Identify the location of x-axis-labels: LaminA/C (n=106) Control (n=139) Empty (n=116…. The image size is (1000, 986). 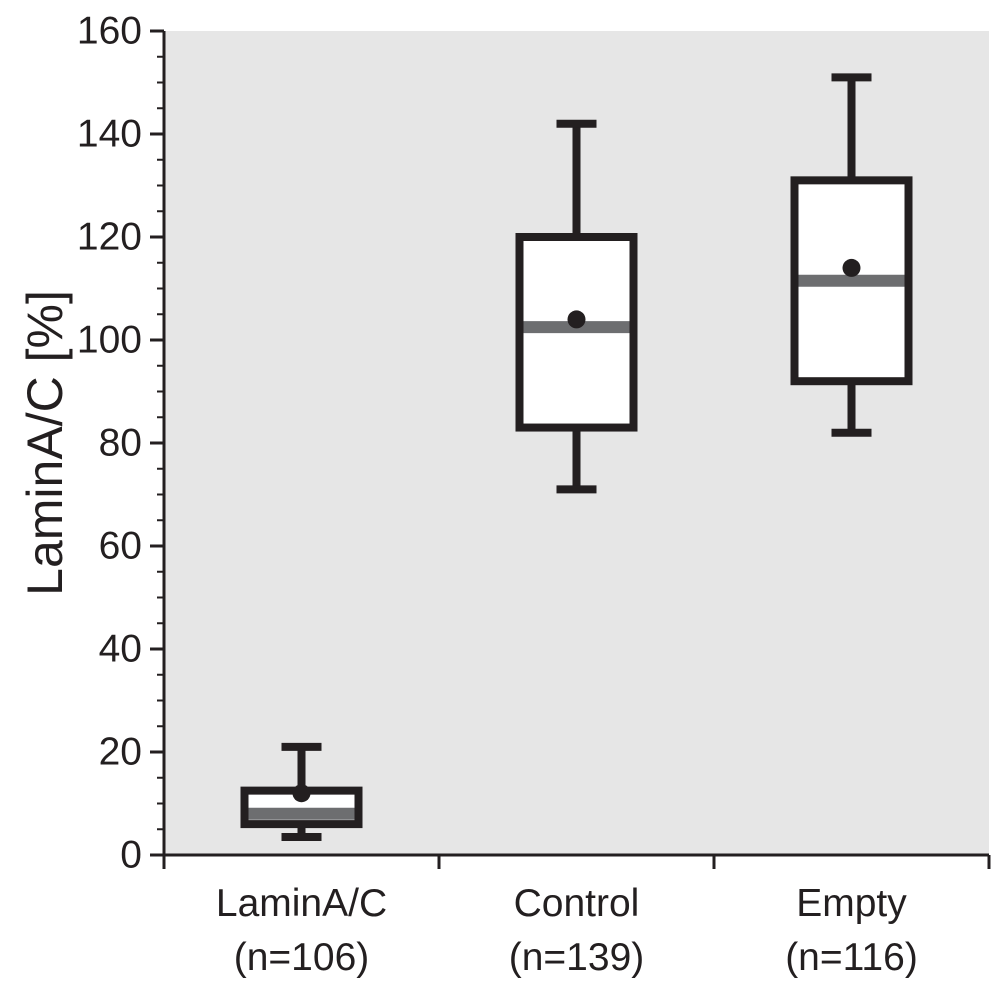
(567, 930).